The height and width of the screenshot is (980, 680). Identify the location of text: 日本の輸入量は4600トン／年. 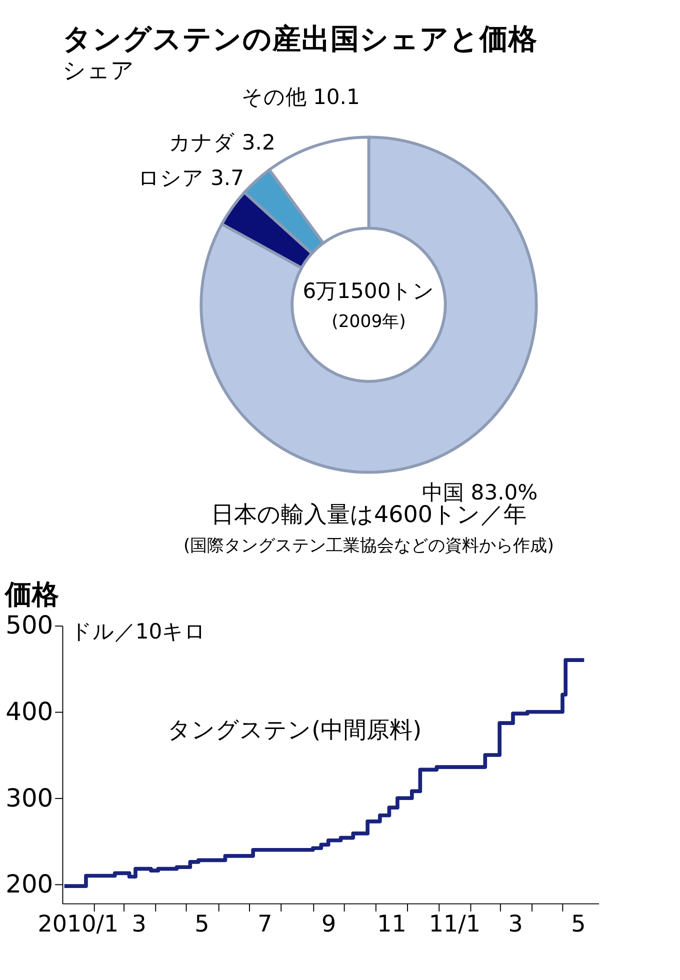
(368, 515).